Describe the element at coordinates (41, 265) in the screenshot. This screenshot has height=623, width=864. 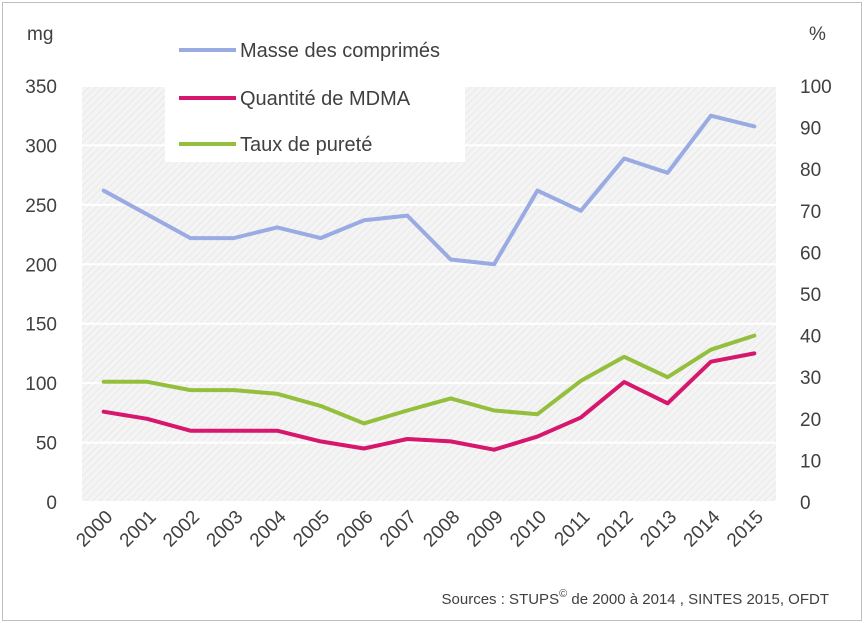
I see `left-tick-label: 200` at that location.